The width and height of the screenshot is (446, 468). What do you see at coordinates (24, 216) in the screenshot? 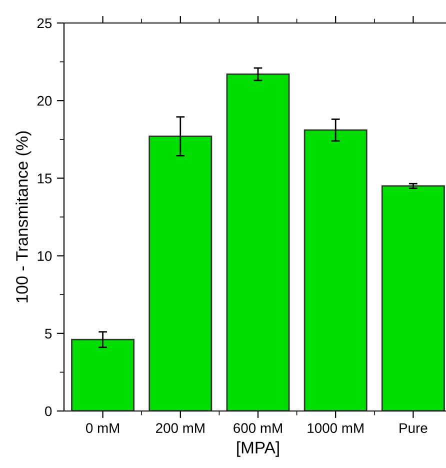
I see `y-axis-title: 100 - Transmitance (%)` at bounding box center [24, 216].